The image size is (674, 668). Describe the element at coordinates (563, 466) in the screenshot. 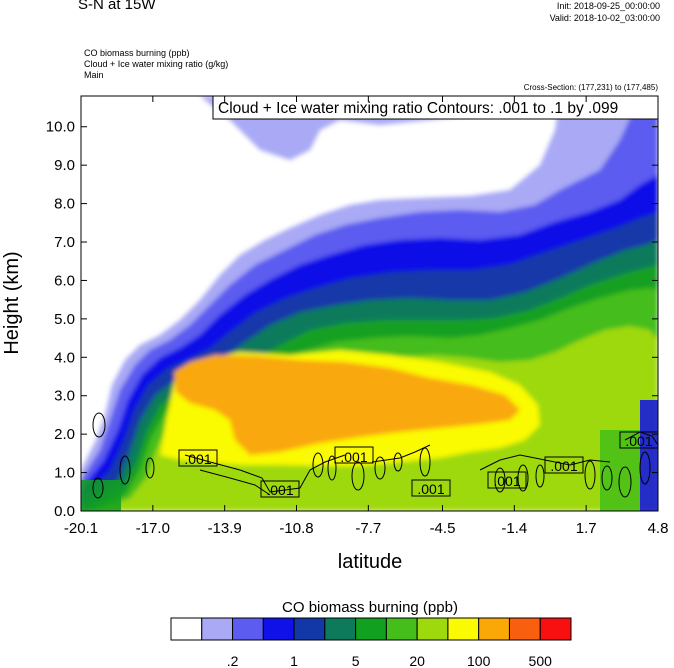

I see `contour-label-6: .001` at that location.